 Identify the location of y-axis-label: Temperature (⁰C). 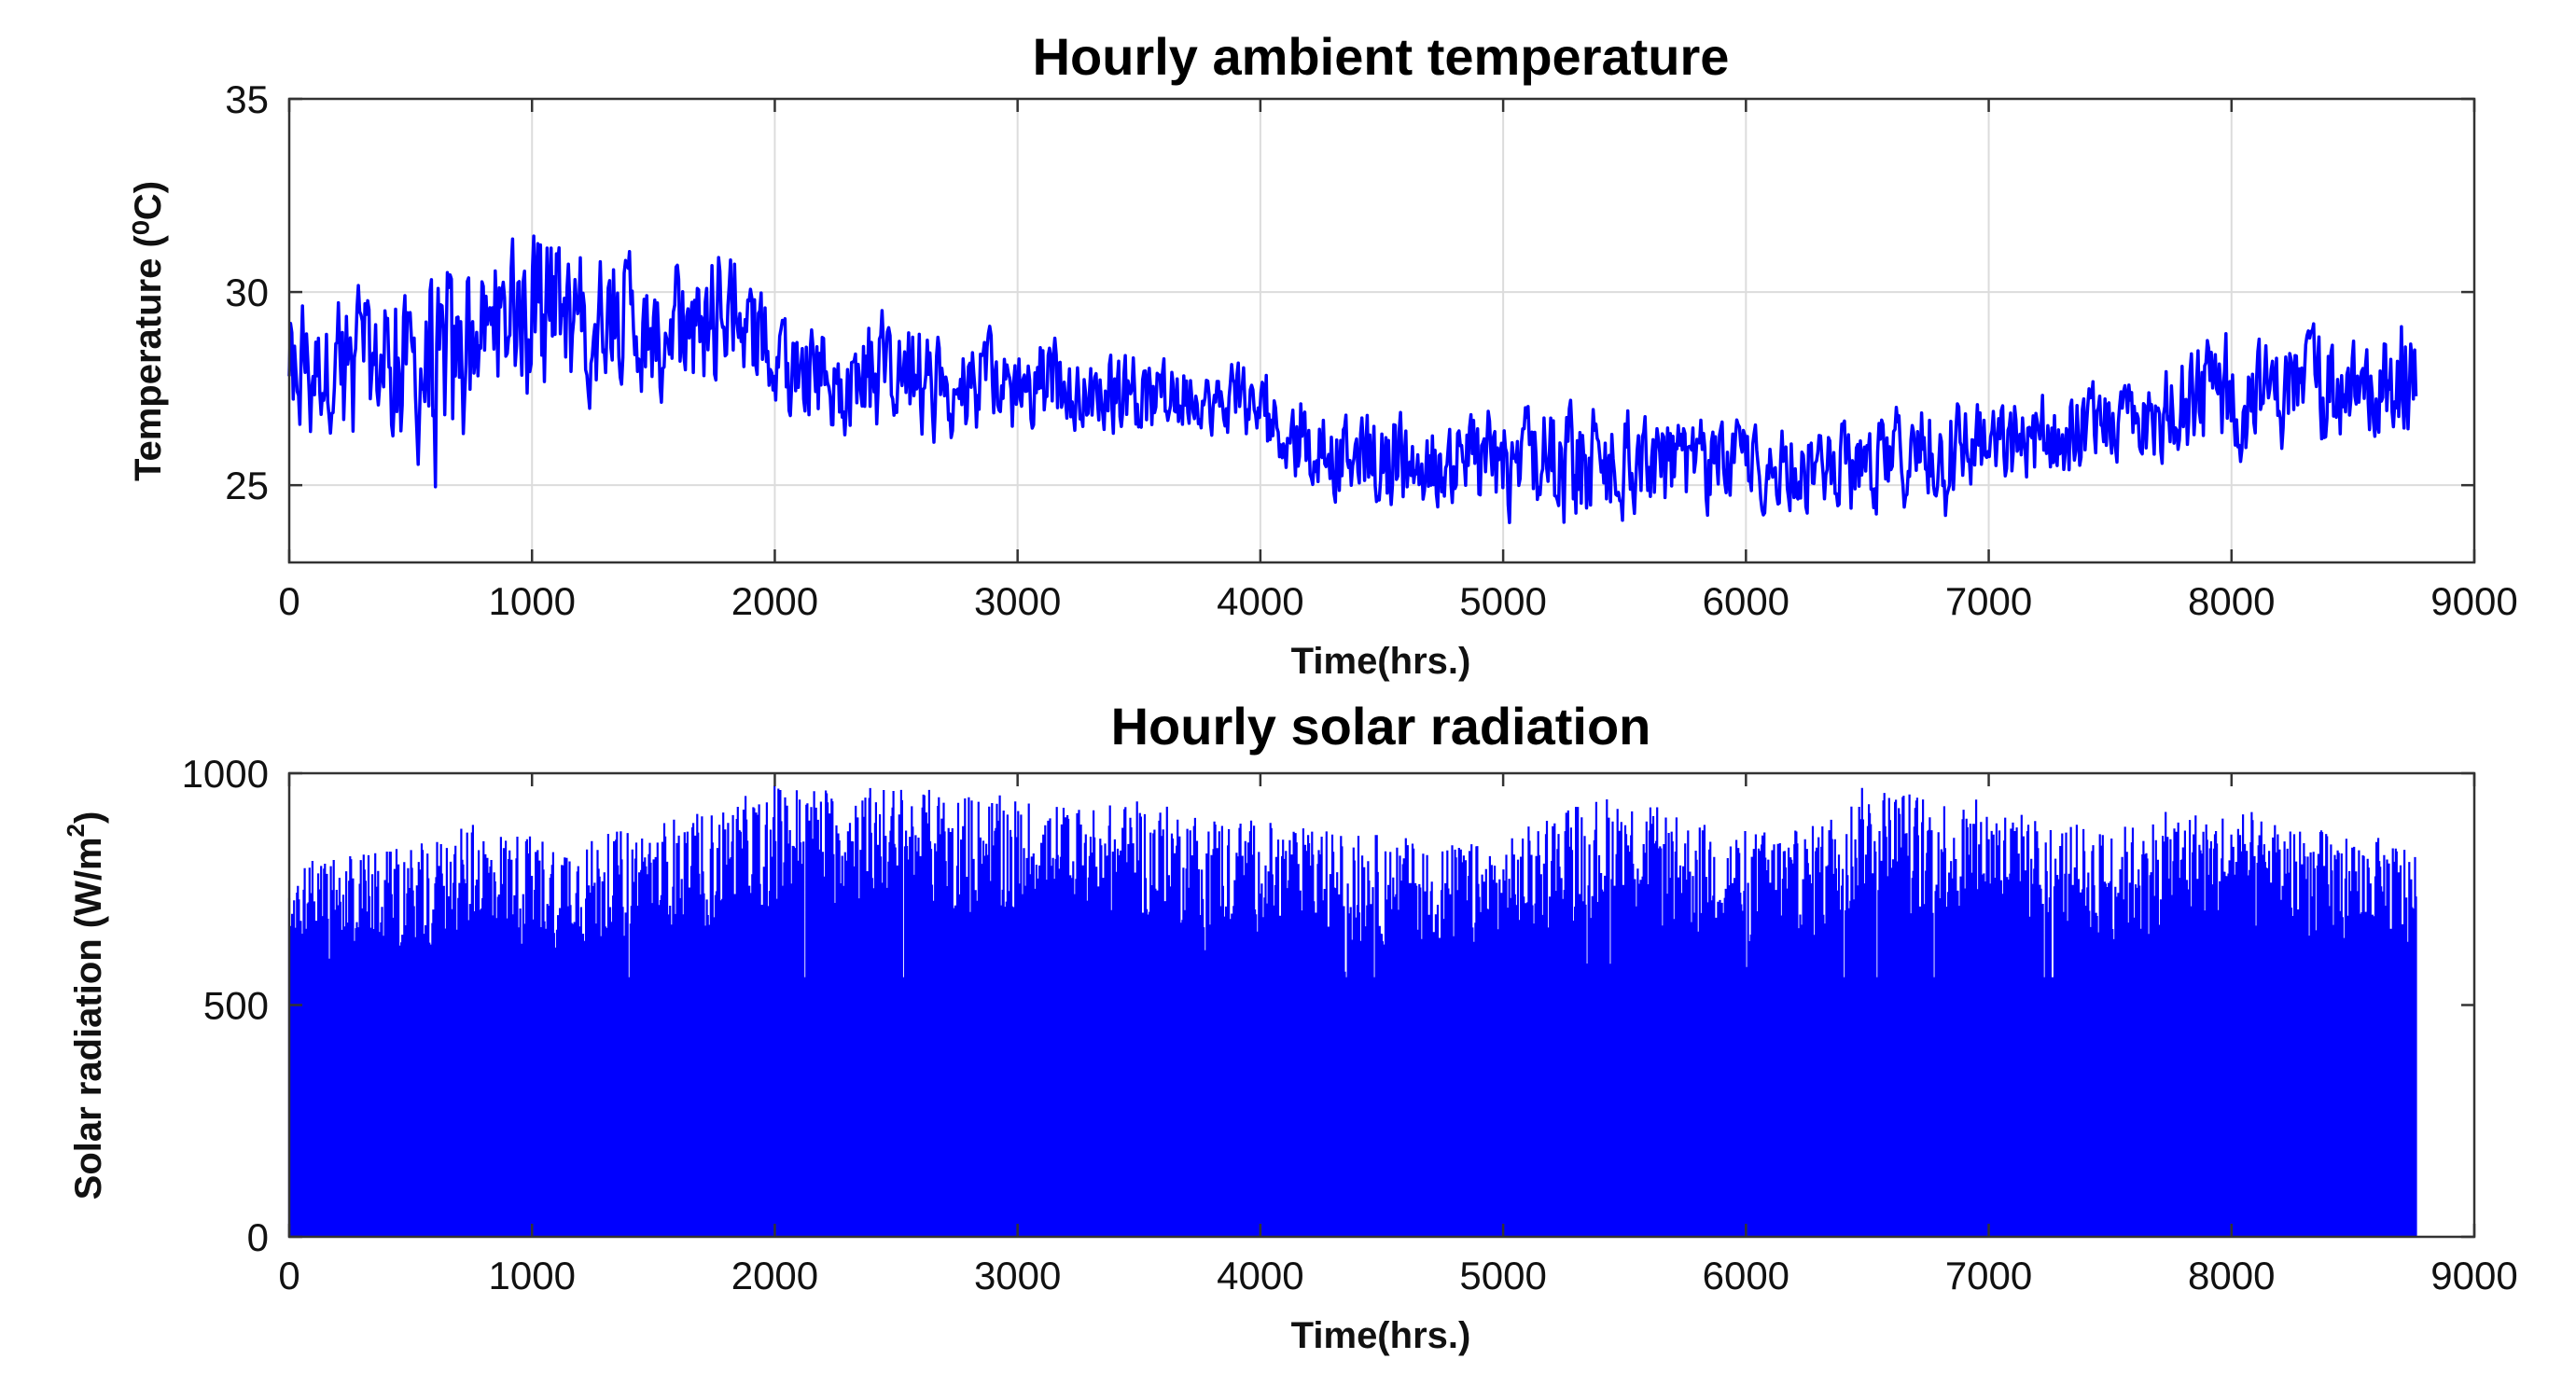
(148, 331).